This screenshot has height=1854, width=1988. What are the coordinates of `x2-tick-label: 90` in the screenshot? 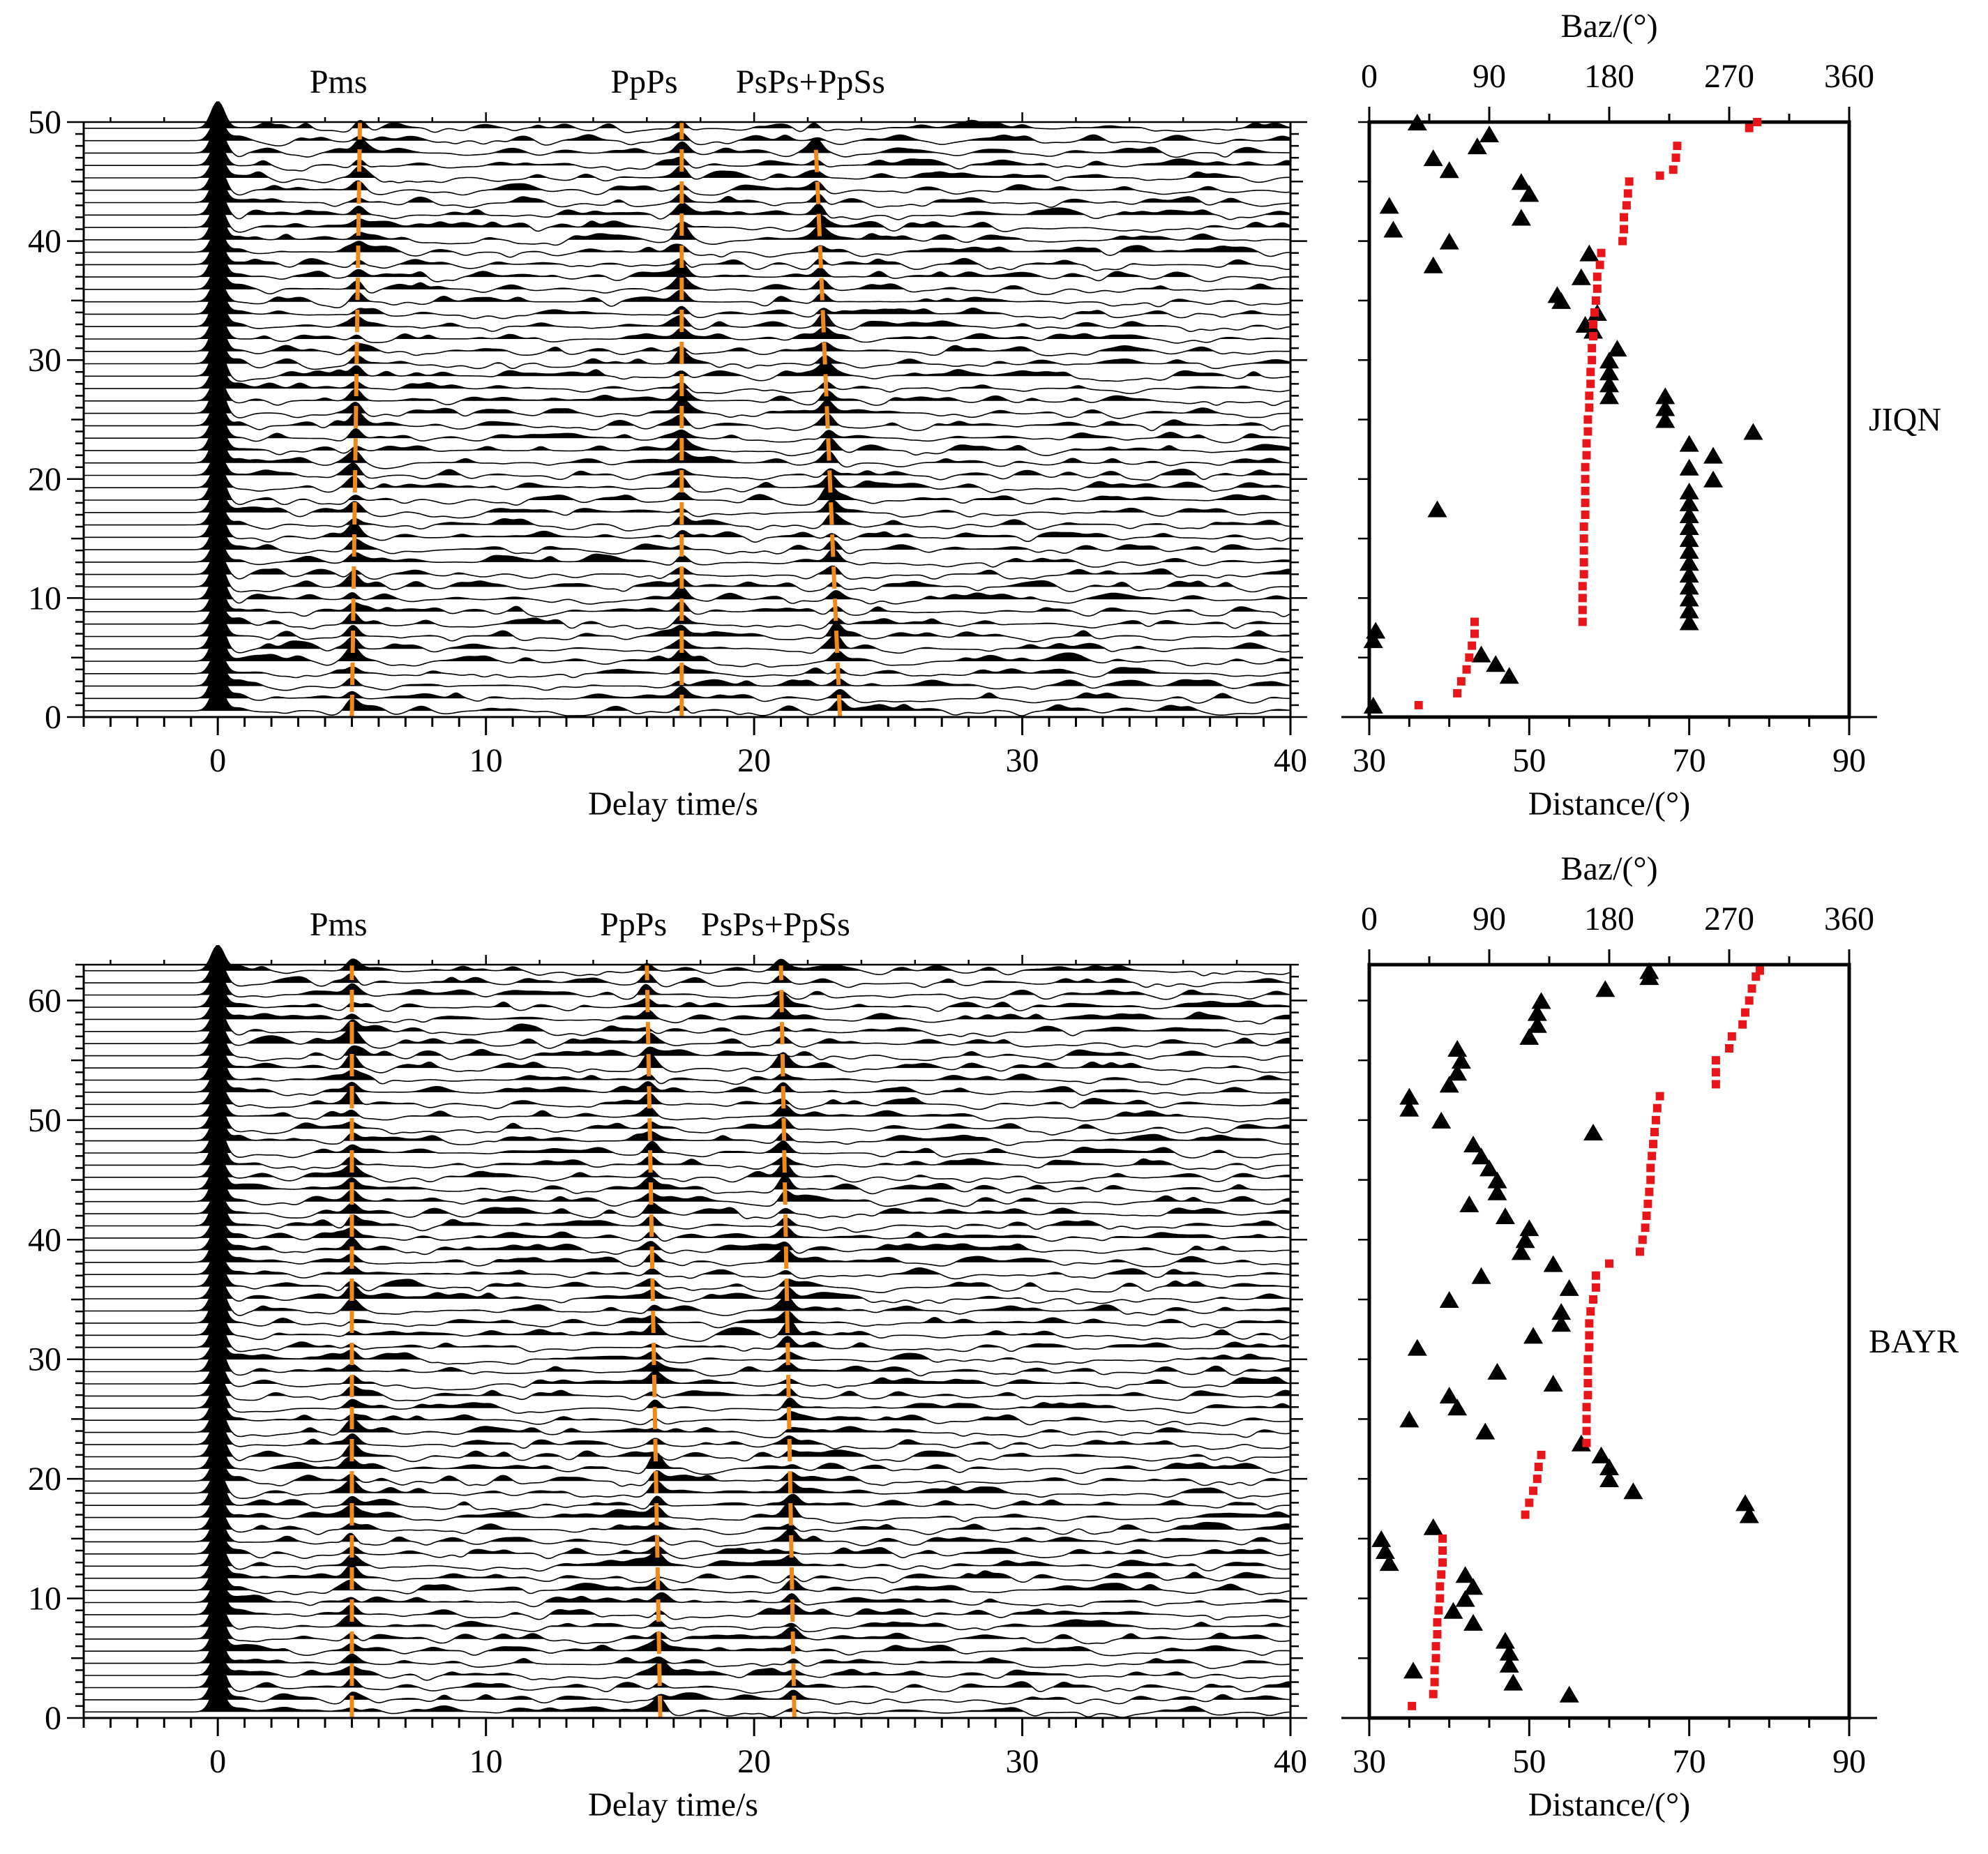 It's located at (1489, 918).